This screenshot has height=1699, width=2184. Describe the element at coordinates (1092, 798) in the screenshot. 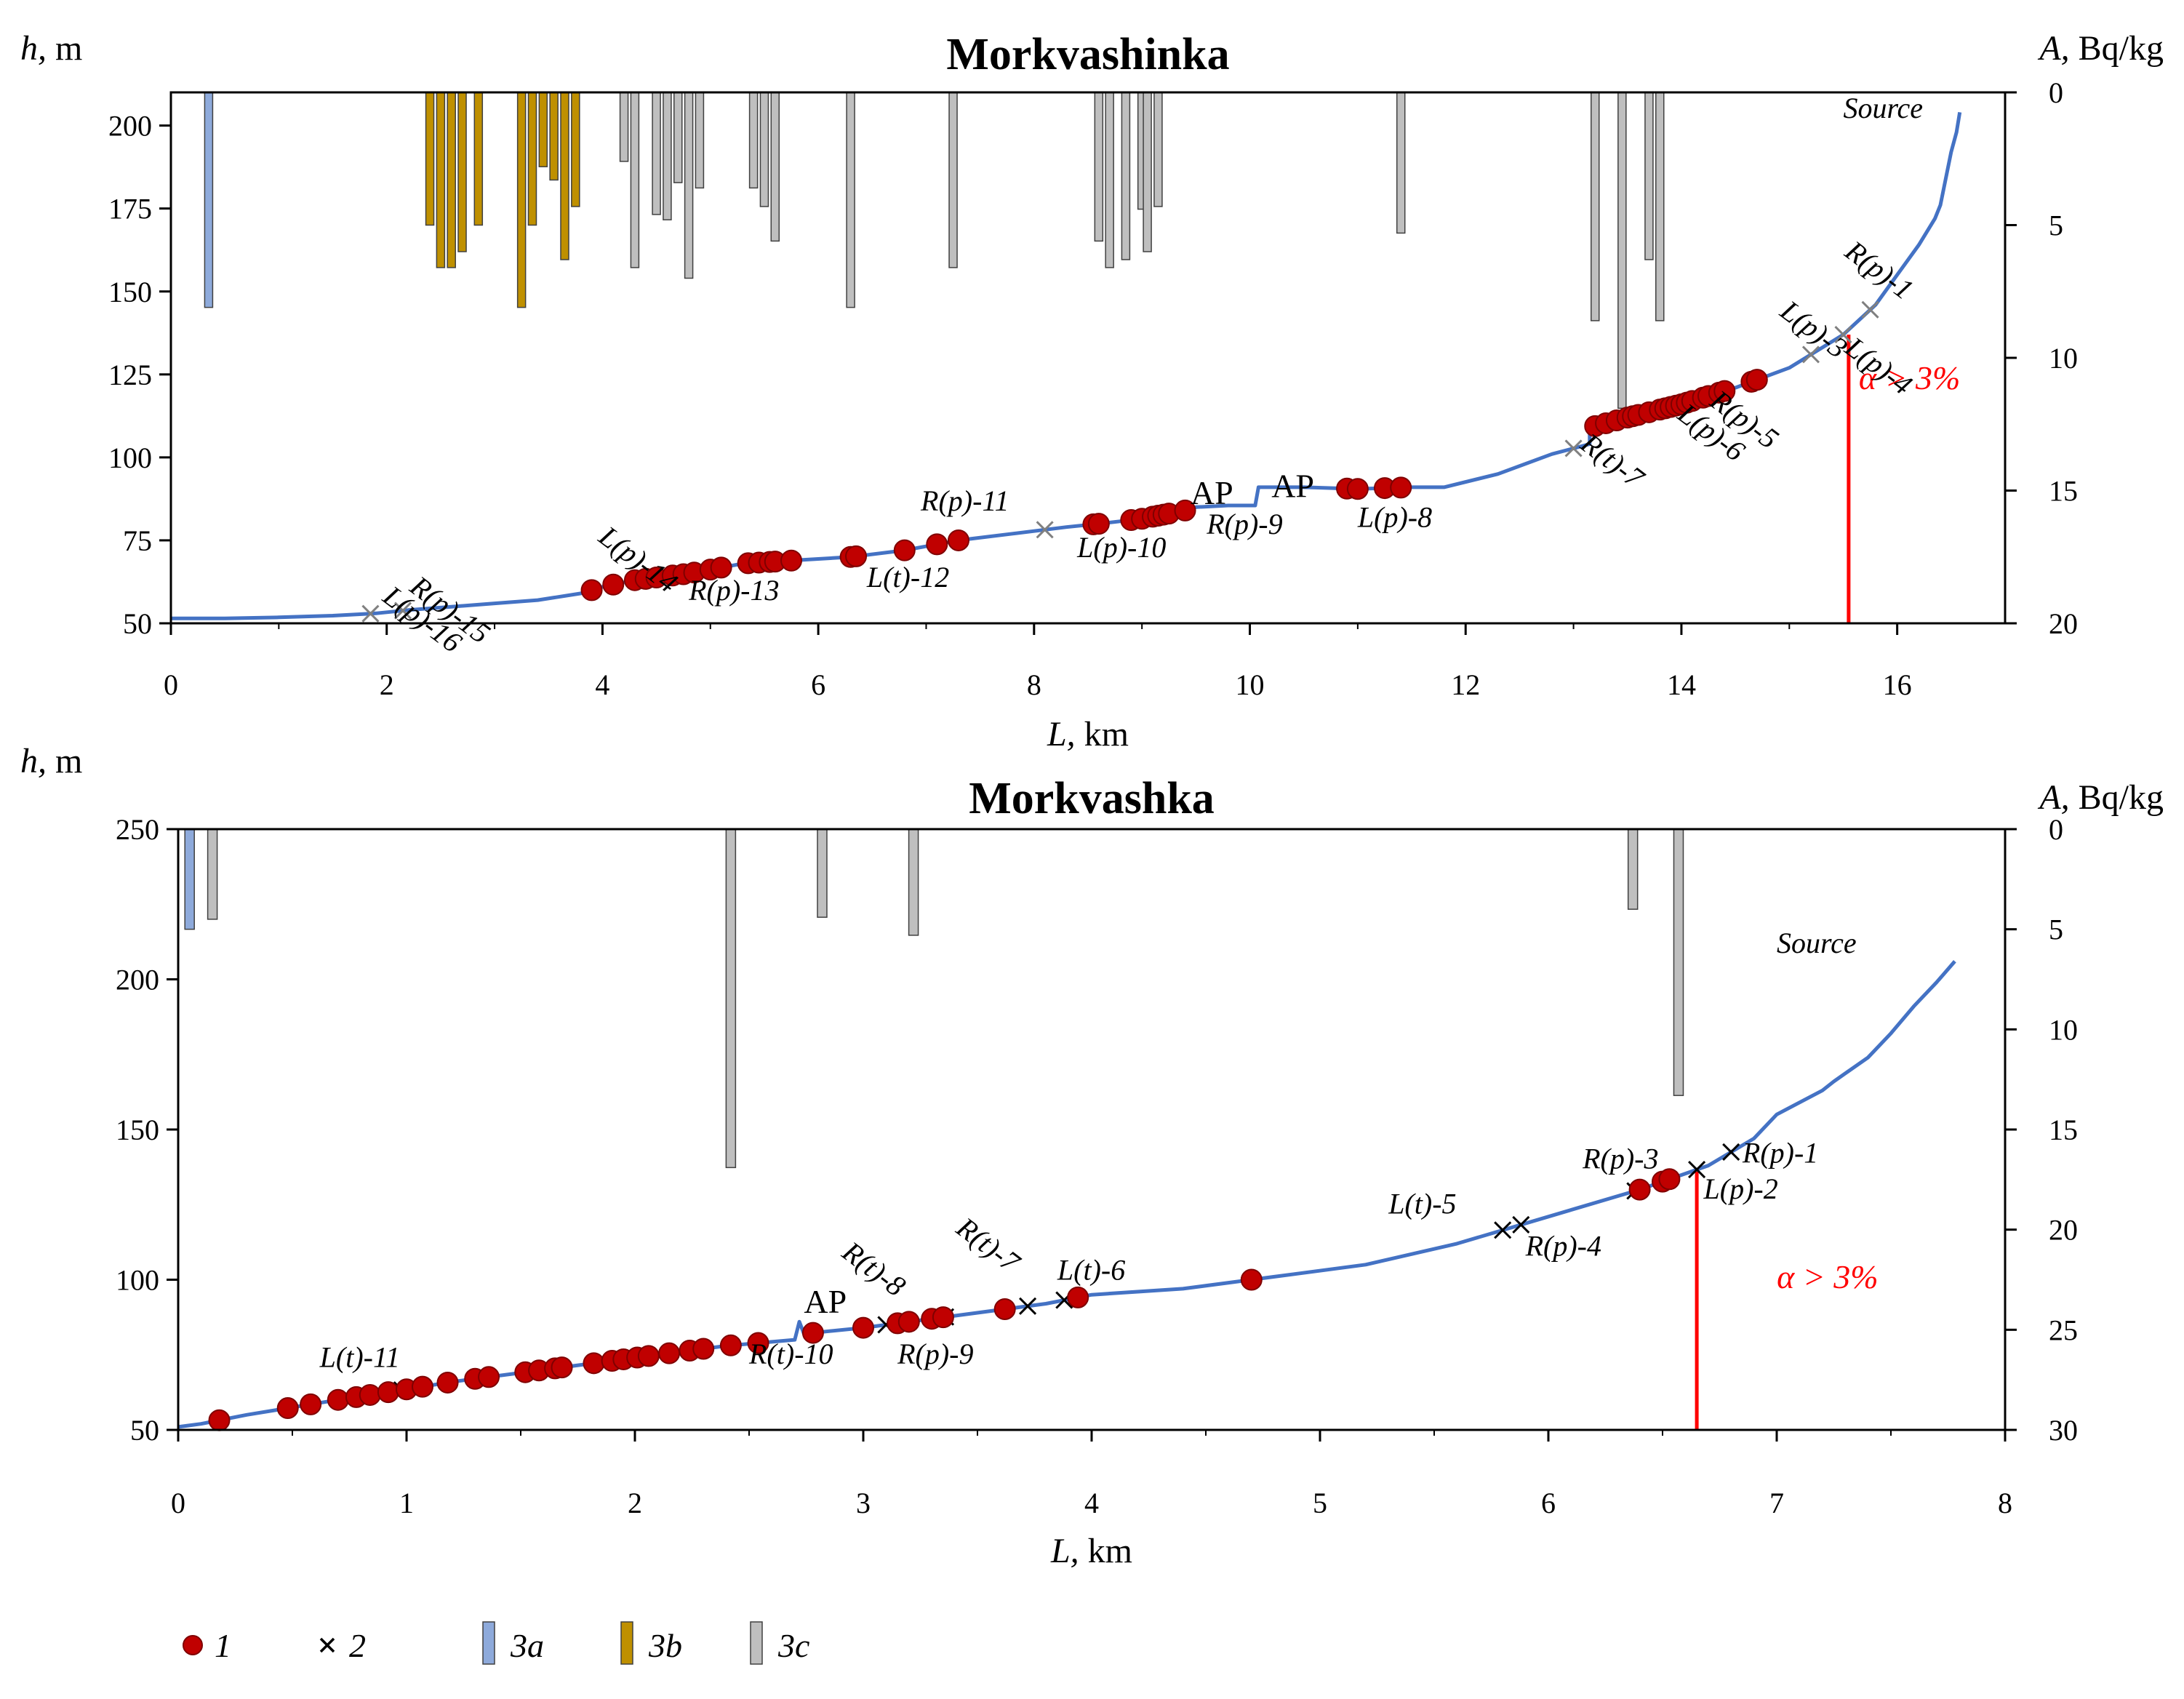

I see `chart-title: Morkvashka` at that location.